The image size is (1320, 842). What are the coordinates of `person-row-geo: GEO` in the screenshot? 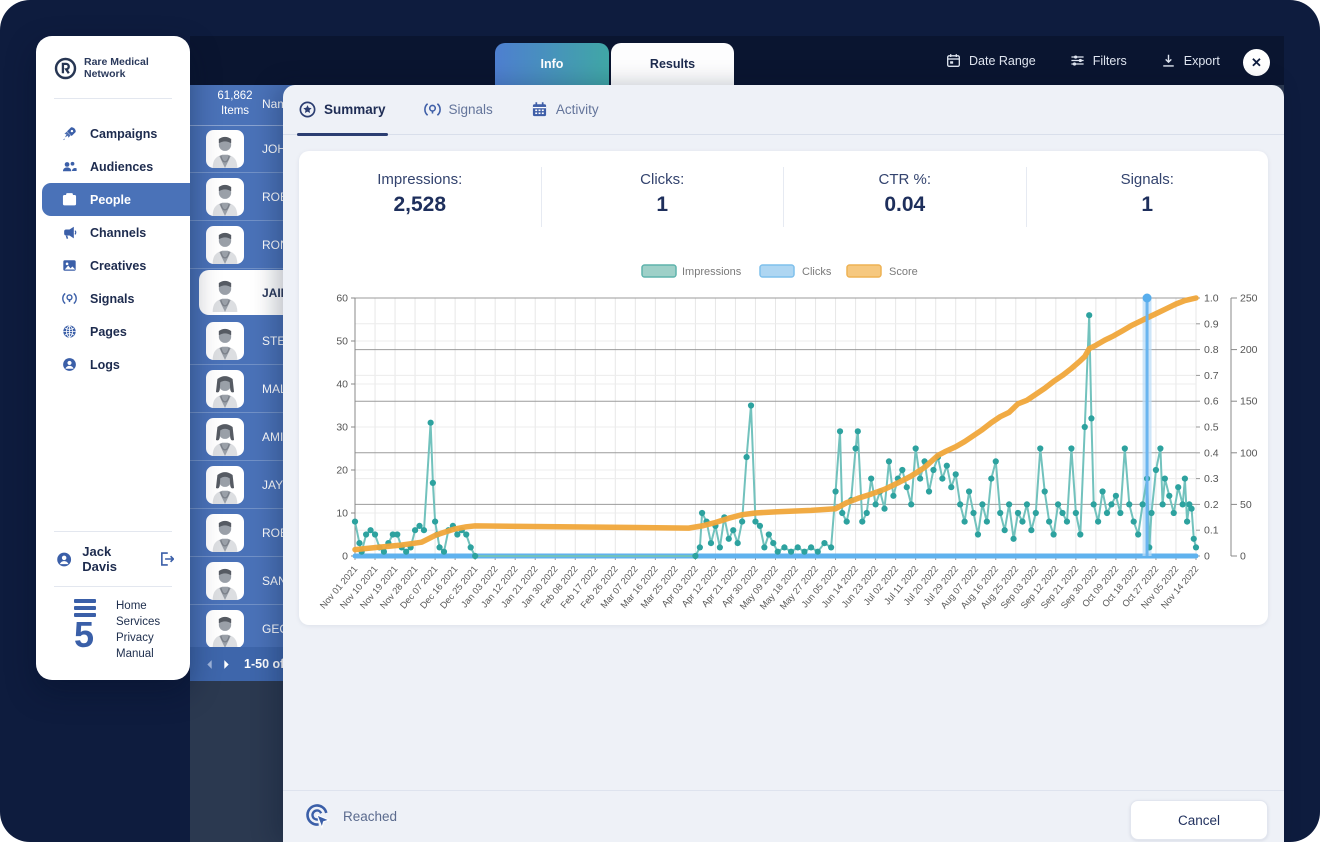 It's located at (251, 629).